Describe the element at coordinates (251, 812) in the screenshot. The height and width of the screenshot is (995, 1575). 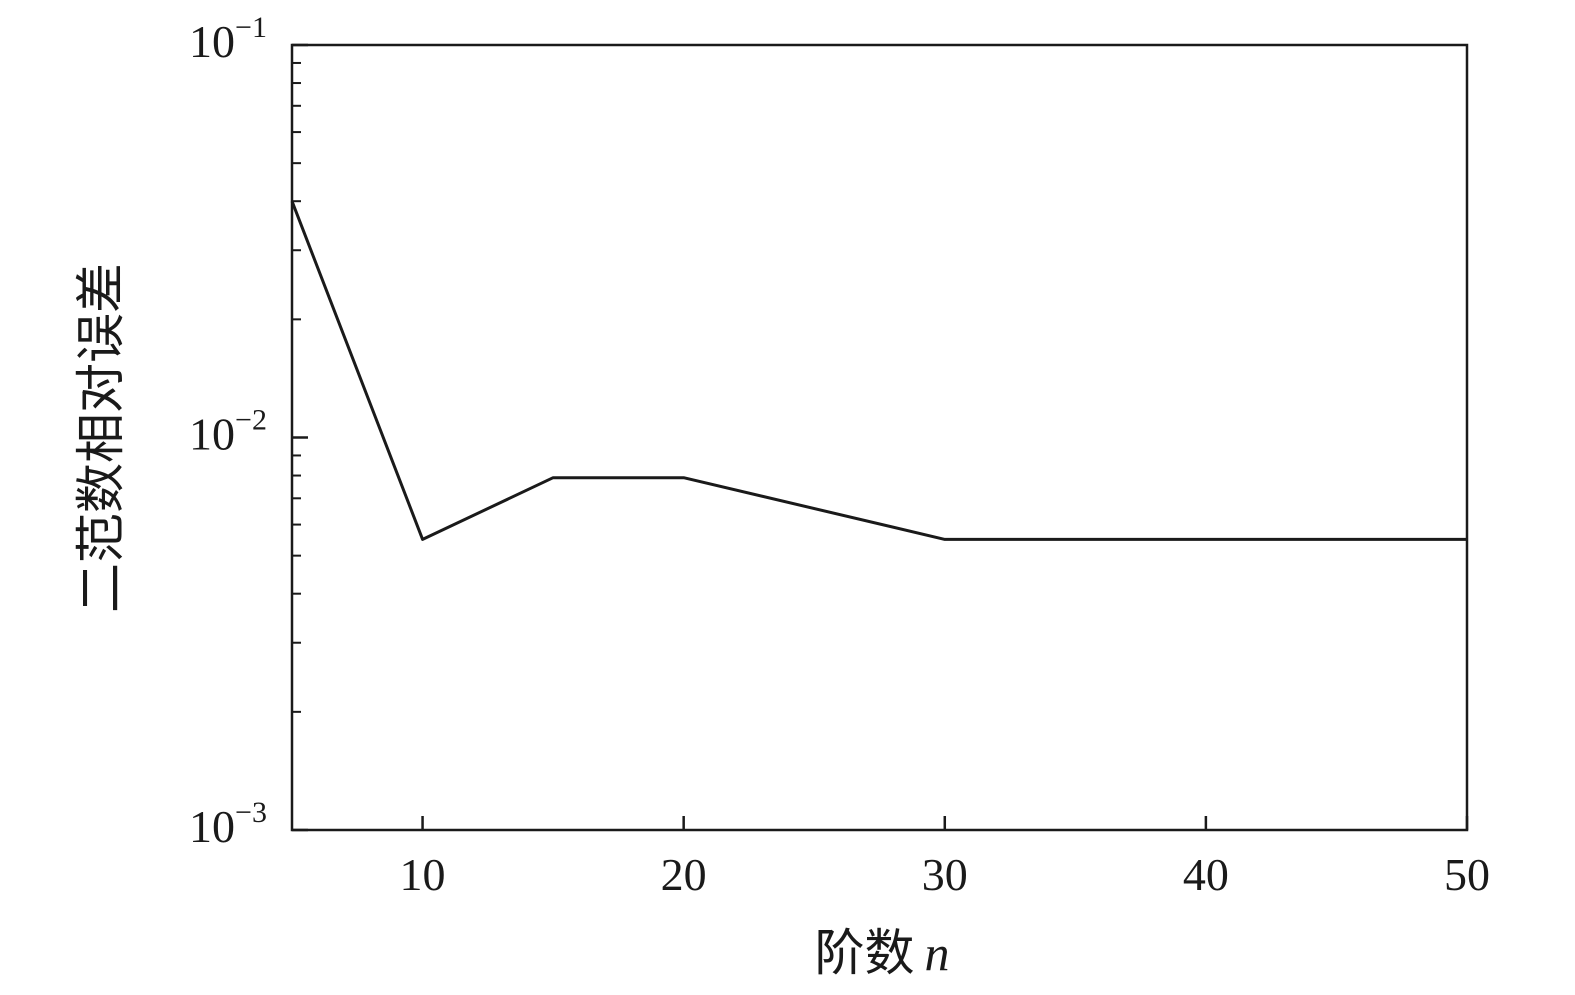
I see `y-tick-label-exponent: −3` at that location.